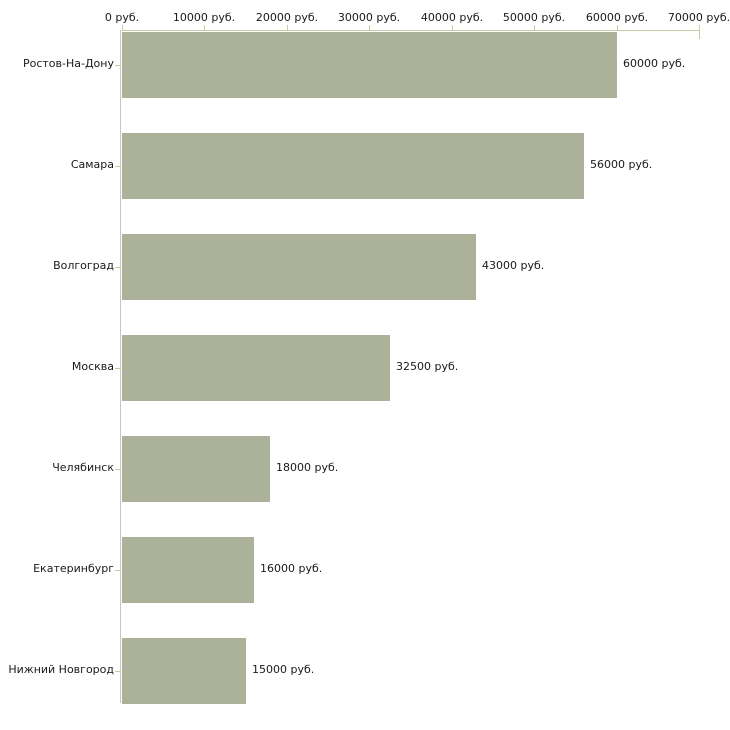 Image resolution: width=730 pixels, height=730 pixels. What do you see at coordinates (92, 366) in the screenshot?
I see `category-label: Москва` at bounding box center [92, 366].